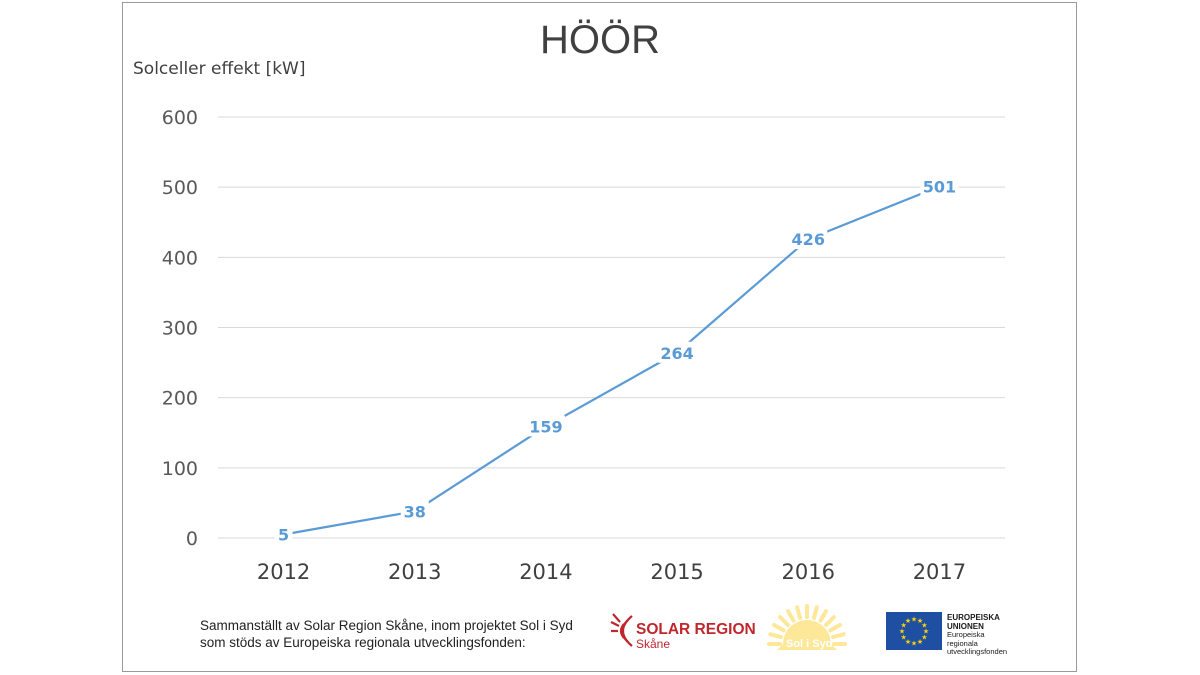 The image size is (1200, 675). I want to click on data-label-bg-2012, so click(283, 534).